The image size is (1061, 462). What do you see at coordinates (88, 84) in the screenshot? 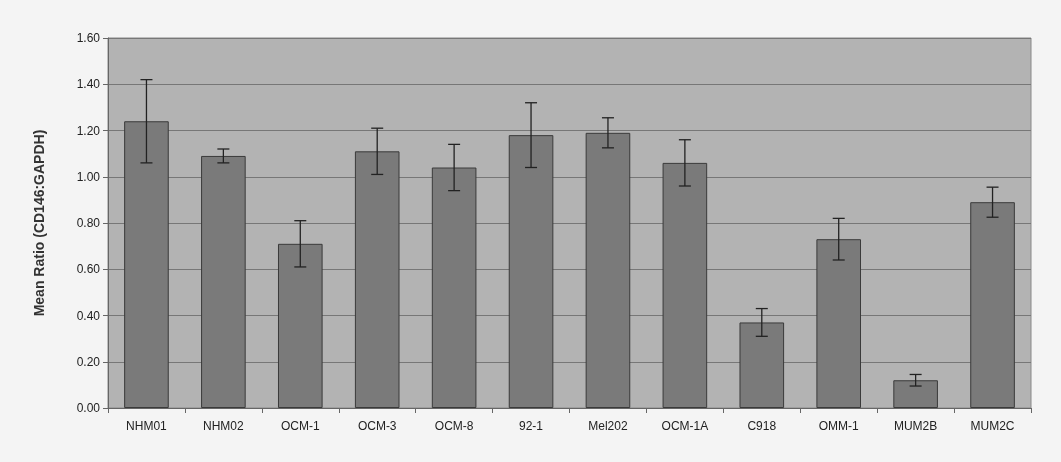
I see `y-tick-label: 1.40` at bounding box center [88, 84].